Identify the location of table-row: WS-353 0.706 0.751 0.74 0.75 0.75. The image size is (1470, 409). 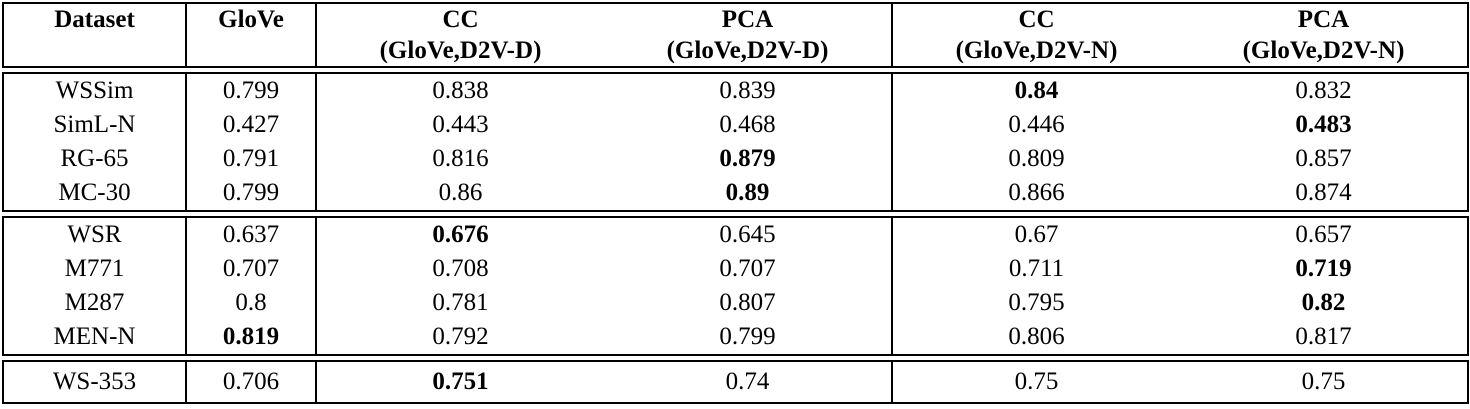
(735, 382).